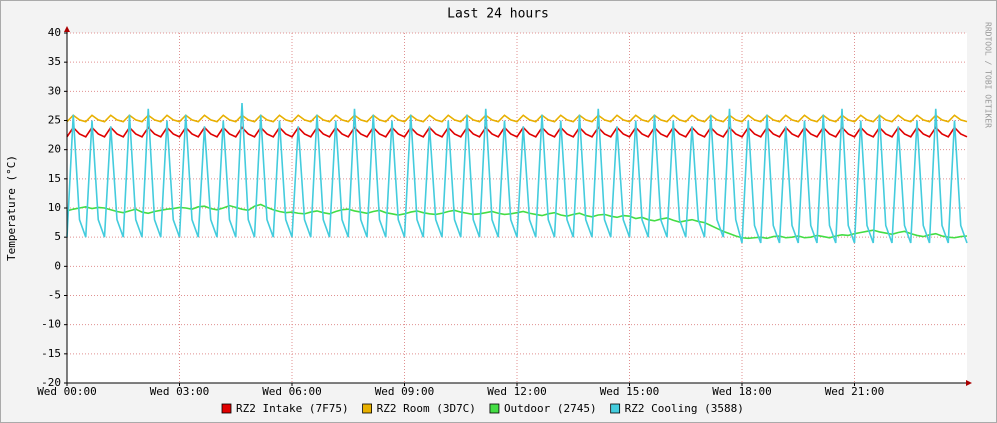 This screenshot has height=423, width=997. What do you see at coordinates (292, 408) in the screenshot?
I see `legend-label: RZ2 Intake (7F75)` at bounding box center [292, 408].